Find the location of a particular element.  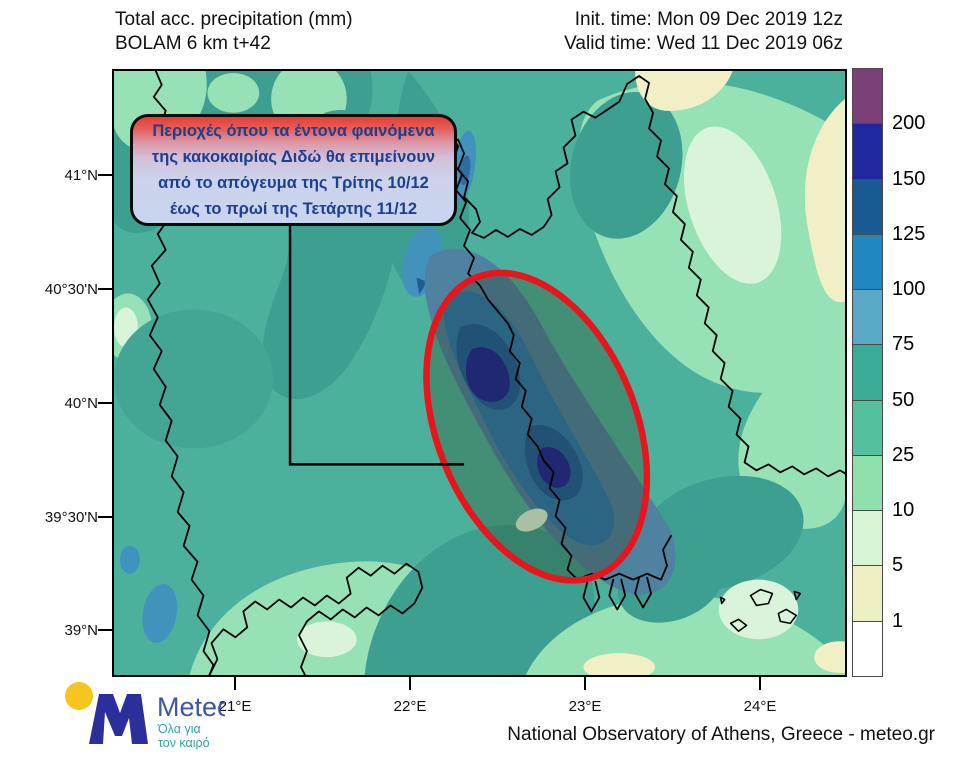

title-line1: Total acc. precipitation (mm) is located at coordinates (234, 19).